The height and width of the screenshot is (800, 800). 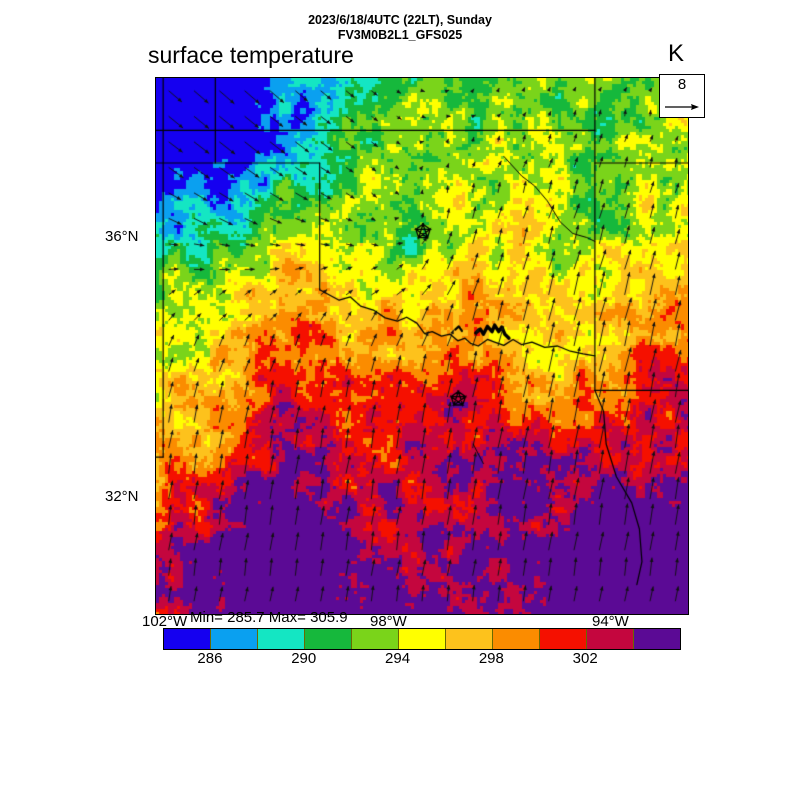 I want to click on lon-label-94w: 94°W, so click(x=610, y=621).